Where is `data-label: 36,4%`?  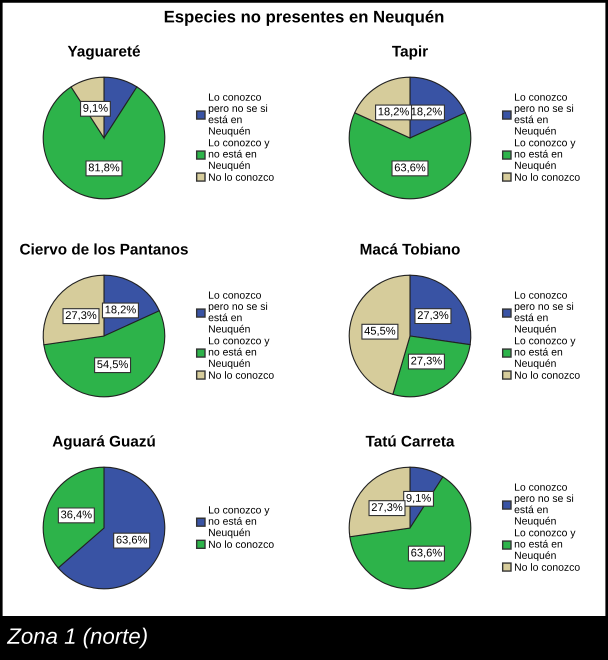
data-label: 36,4% is located at coordinates (76, 515).